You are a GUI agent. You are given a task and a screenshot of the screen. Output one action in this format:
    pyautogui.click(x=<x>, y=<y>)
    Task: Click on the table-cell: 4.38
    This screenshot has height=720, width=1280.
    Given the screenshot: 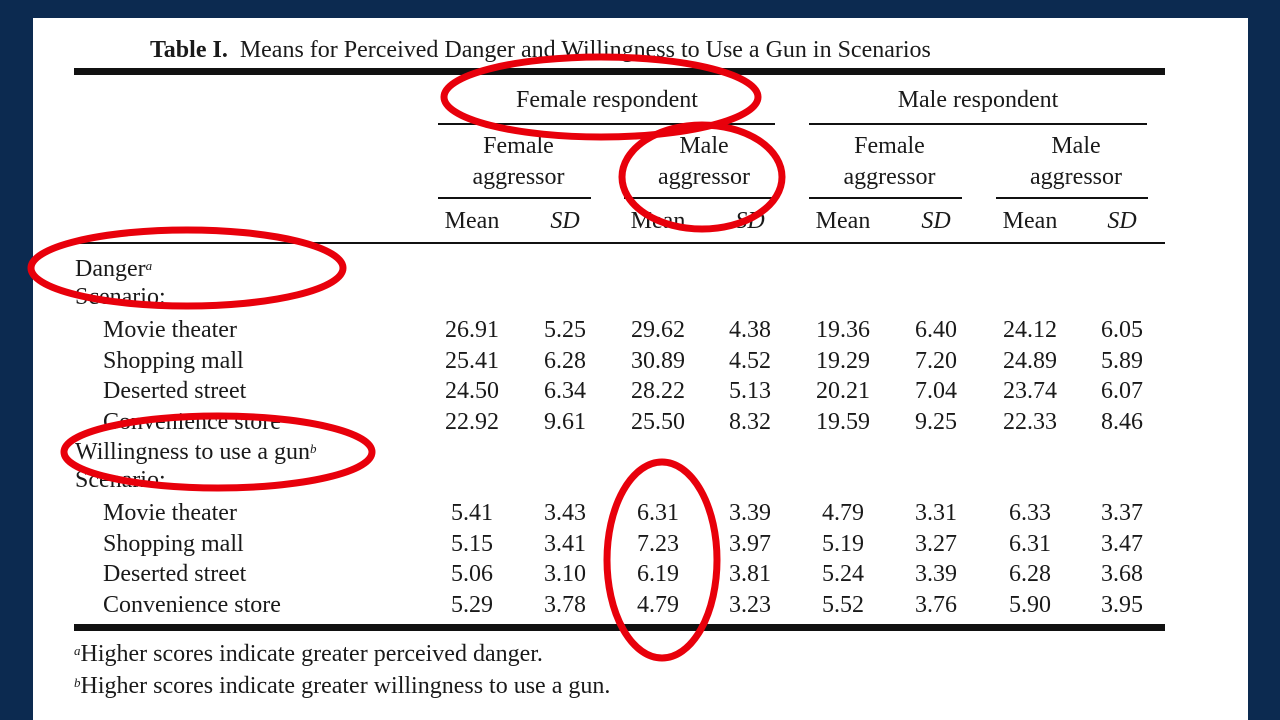 What is the action you would take?
    pyautogui.click(x=750, y=330)
    